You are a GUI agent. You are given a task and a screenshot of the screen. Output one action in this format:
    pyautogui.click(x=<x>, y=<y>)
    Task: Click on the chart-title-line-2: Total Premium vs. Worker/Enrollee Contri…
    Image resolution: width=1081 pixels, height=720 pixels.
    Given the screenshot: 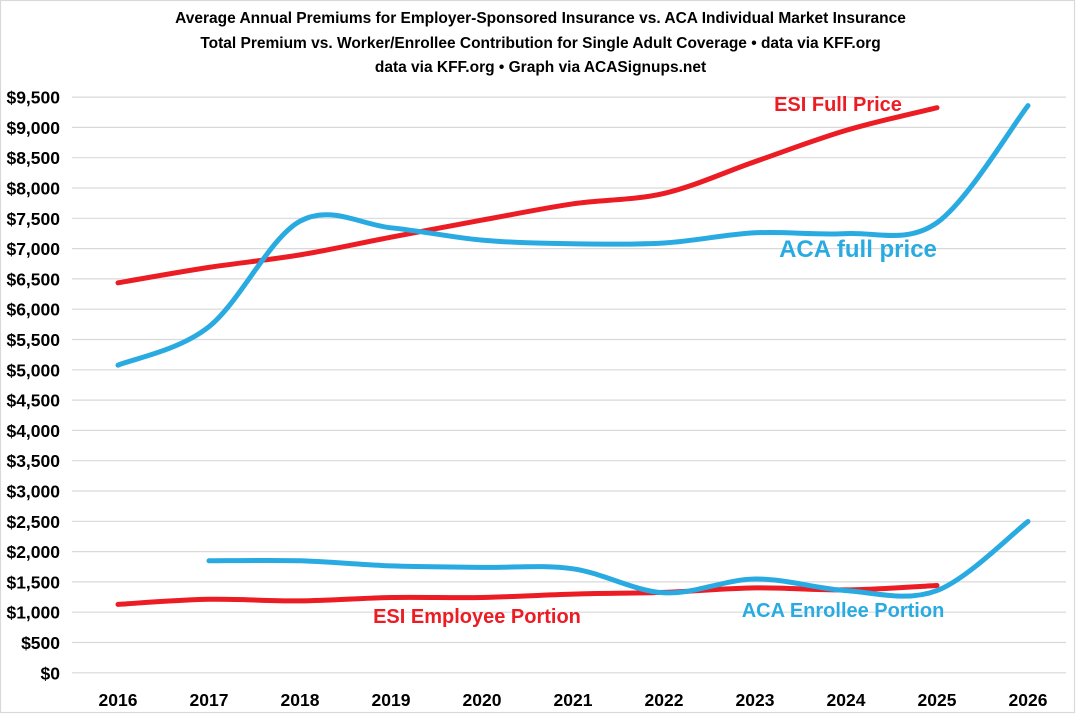 What is the action you would take?
    pyautogui.click(x=540, y=43)
    